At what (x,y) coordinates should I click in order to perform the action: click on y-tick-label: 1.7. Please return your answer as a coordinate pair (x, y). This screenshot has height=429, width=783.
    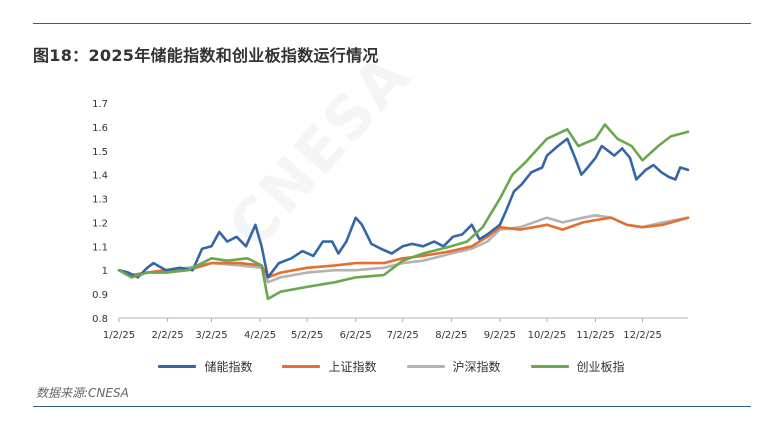
    Looking at the image, I should click on (100, 104).